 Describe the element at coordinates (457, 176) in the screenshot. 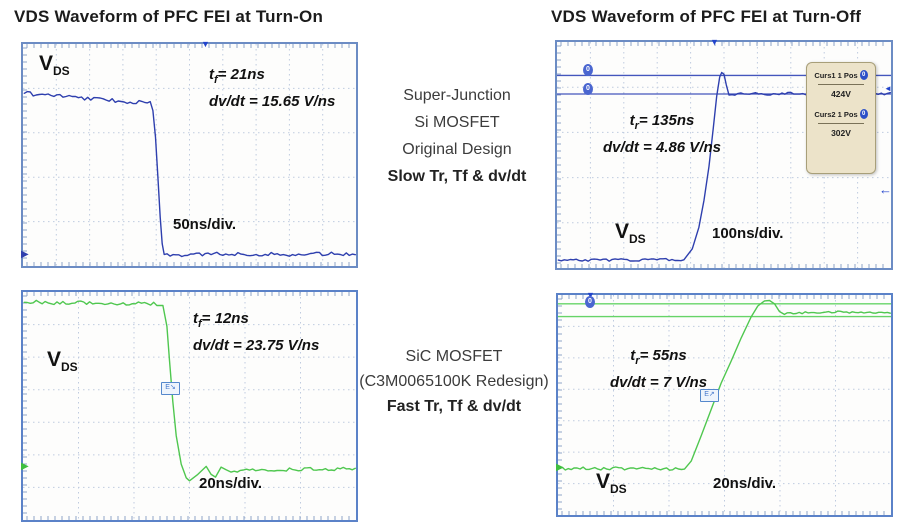

I see `caption-line-bold: Slow Tr, Tf & dv/dt` at that location.